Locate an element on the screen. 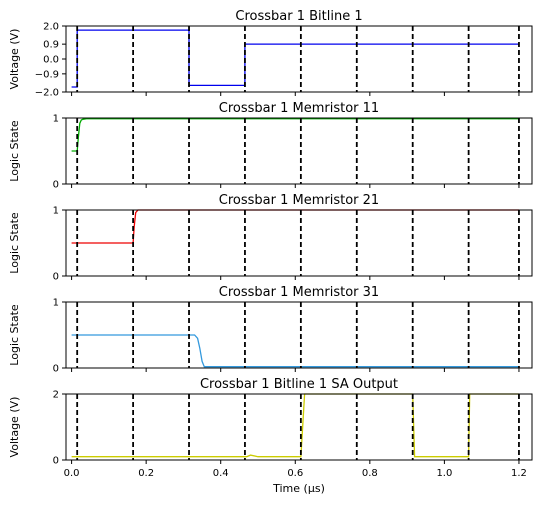  panel-title: Crossbar 1 Bitline 1 is located at coordinates (298, 16).